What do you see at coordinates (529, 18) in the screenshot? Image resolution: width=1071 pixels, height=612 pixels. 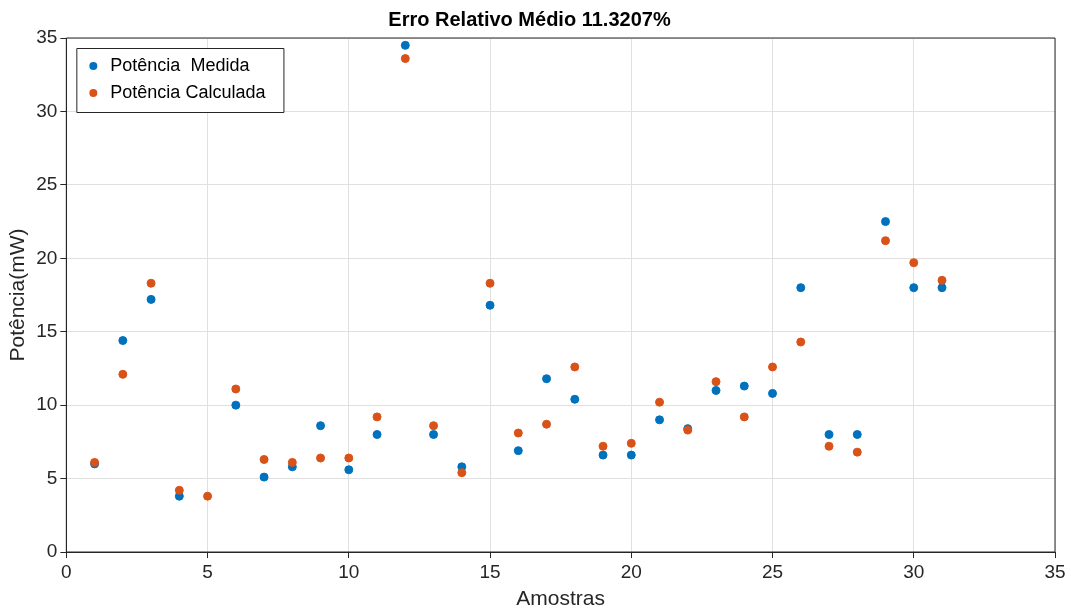 I see `chart-title: Erro Relativo Médio 11.3207%` at bounding box center [529, 18].